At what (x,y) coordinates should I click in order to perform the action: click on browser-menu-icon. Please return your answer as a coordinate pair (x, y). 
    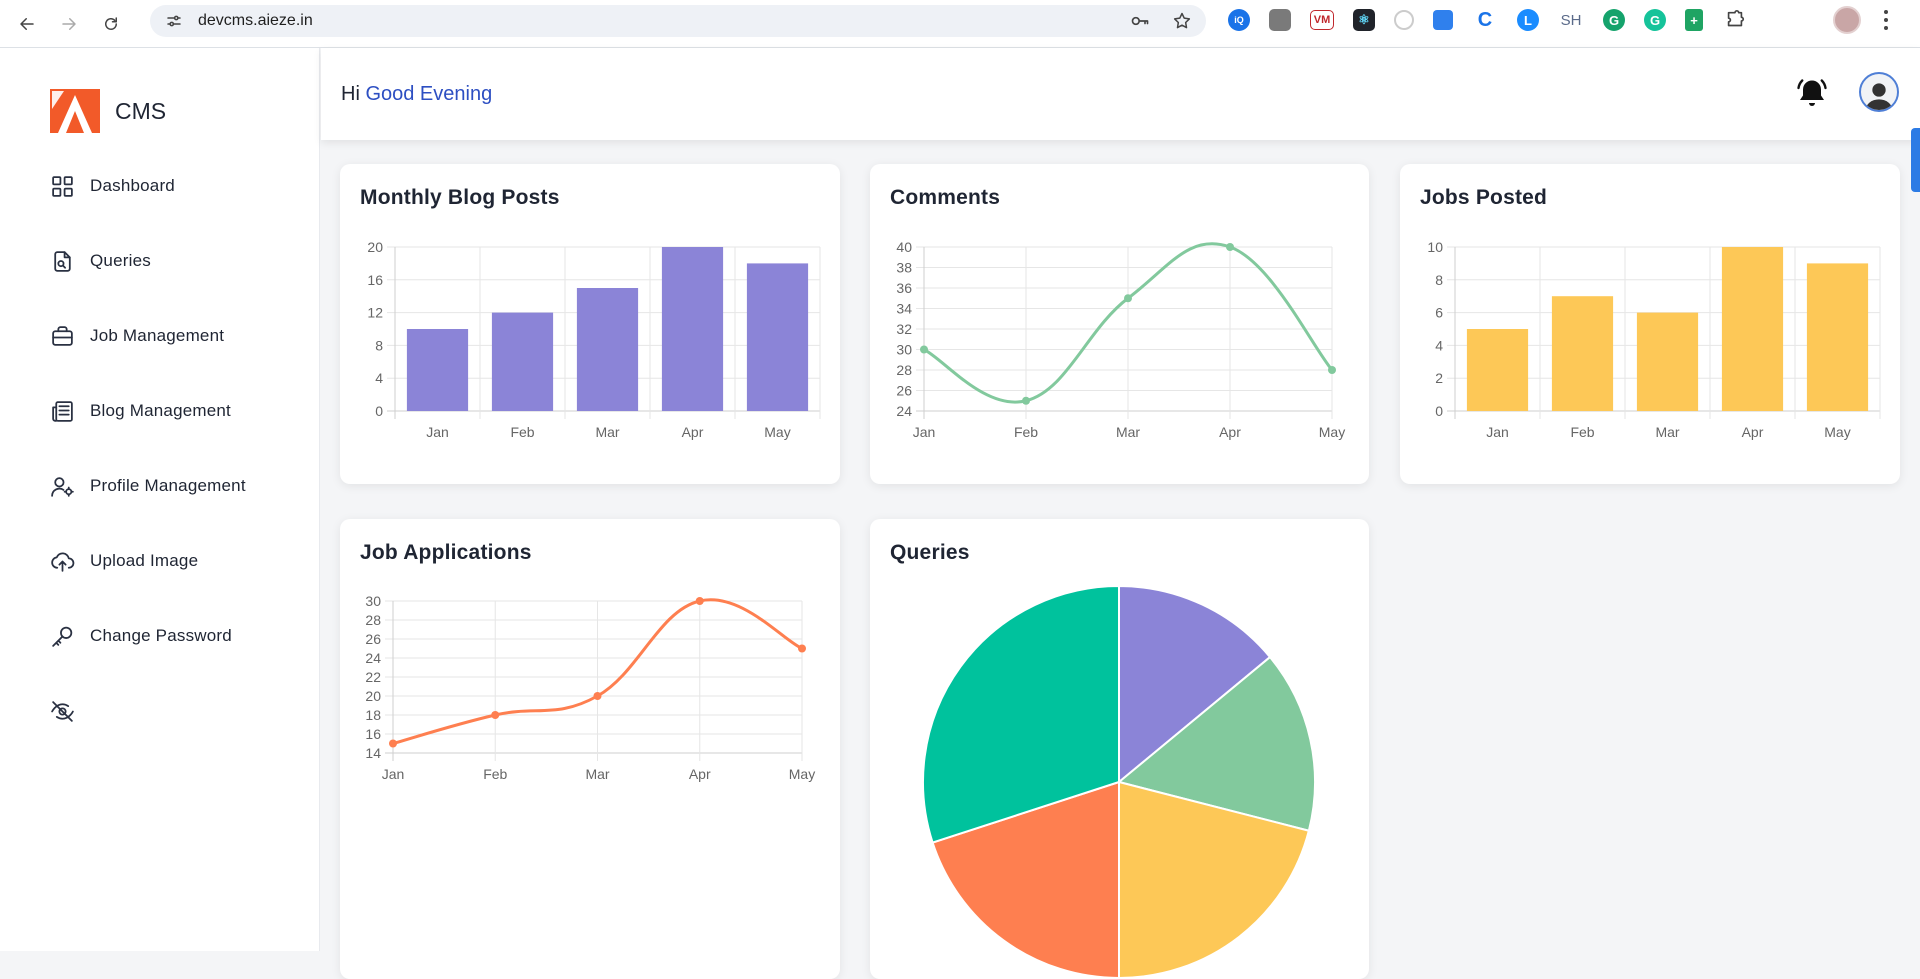
    Looking at the image, I should click on (1886, 20).